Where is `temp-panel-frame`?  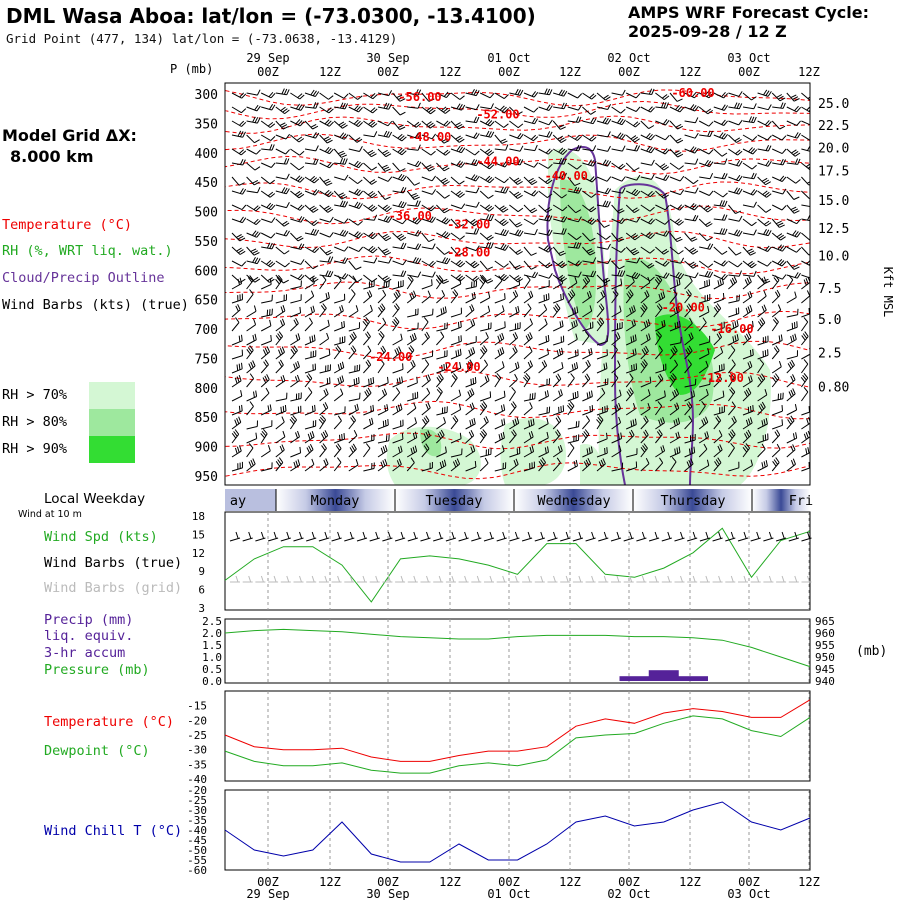 temp-panel-frame is located at coordinates (517, 736).